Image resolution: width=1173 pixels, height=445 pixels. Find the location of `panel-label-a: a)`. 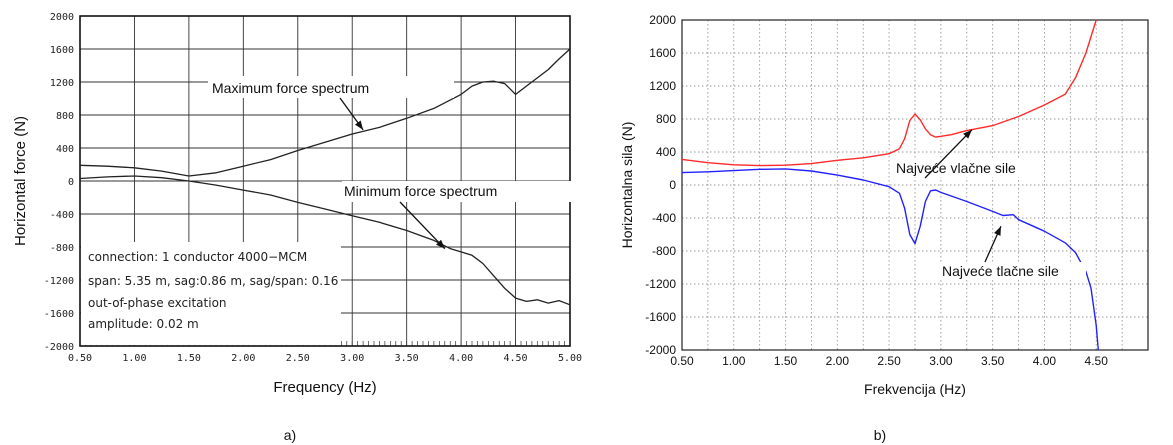

panel-label-a: a) is located at coordinates (290, 435).